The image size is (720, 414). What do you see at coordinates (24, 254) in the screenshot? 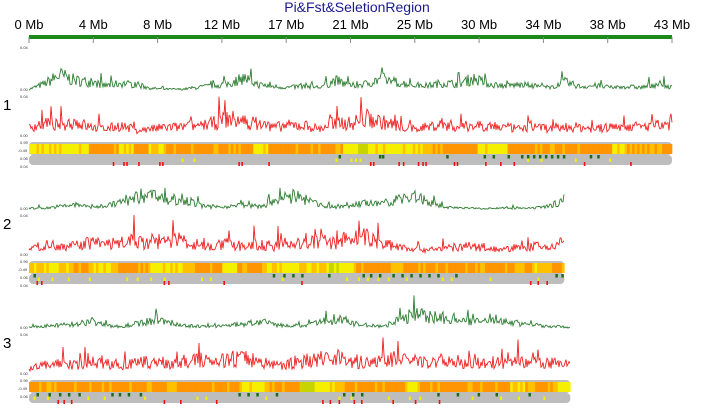
I see `fst-bottom-label: 0.00` at bounding box center [24, 254].